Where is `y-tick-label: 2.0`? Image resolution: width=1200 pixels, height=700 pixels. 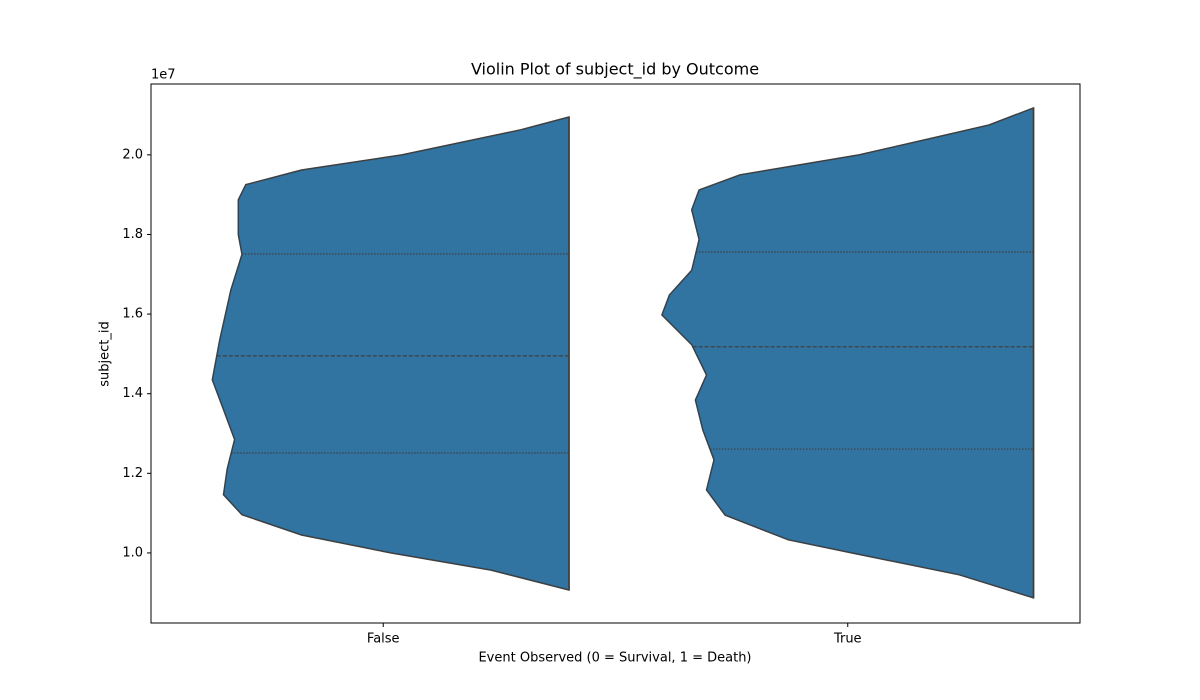
y-tick-label: 2.0 is located at coordinates (132, 154).